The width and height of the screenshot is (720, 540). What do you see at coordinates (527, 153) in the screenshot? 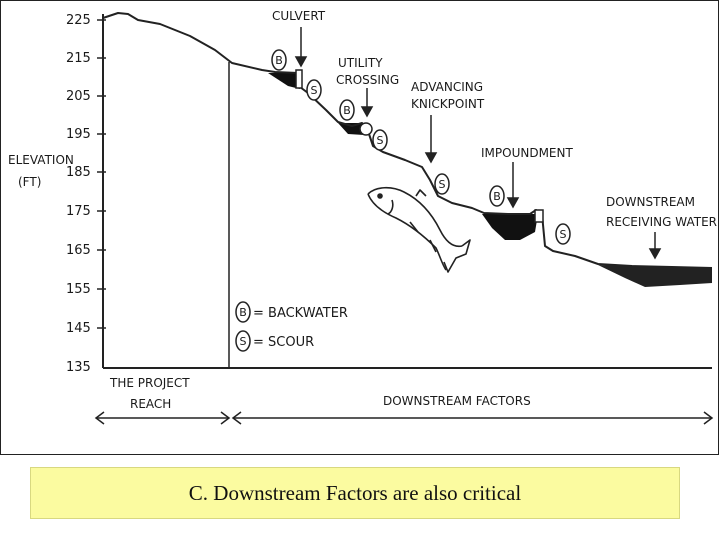
I see `impoundment-label: IMPOUNDMENT` at bounding box center [527, 153].